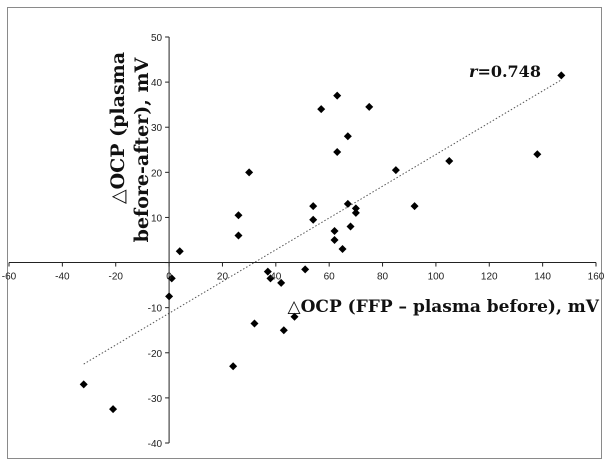 Image resolution: width=609 pixels, height=464 pixels. Describe the element at coordinates (155, 309) in the screenshot. I see `y-tick-label: -10` at that location.